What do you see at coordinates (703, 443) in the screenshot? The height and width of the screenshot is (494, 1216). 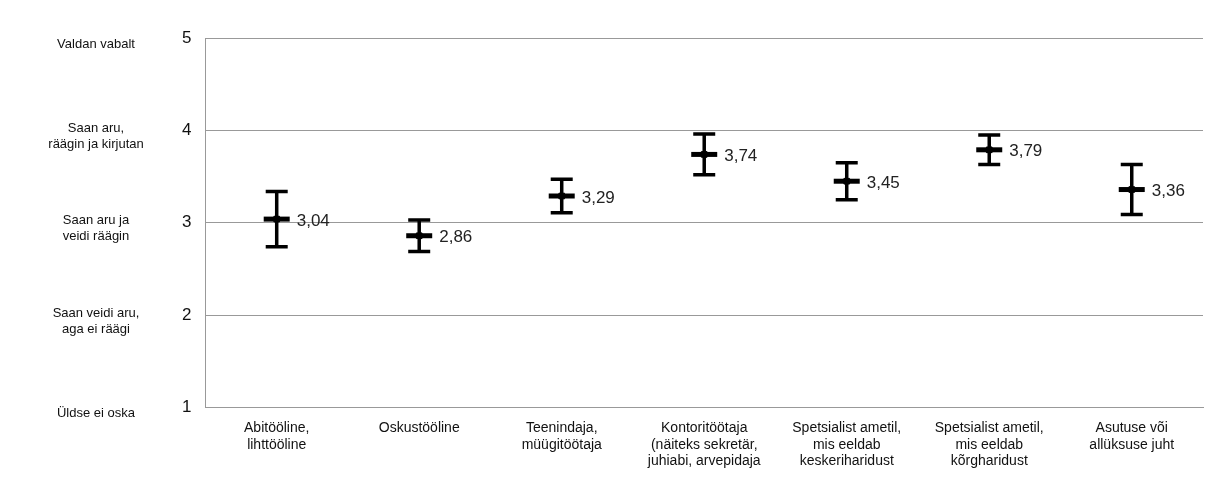 I see `x-tick-label: Kontoritöötaja (näiteks sekretär, juhiabi, arvepidaja` at bounding box center [703, 443].